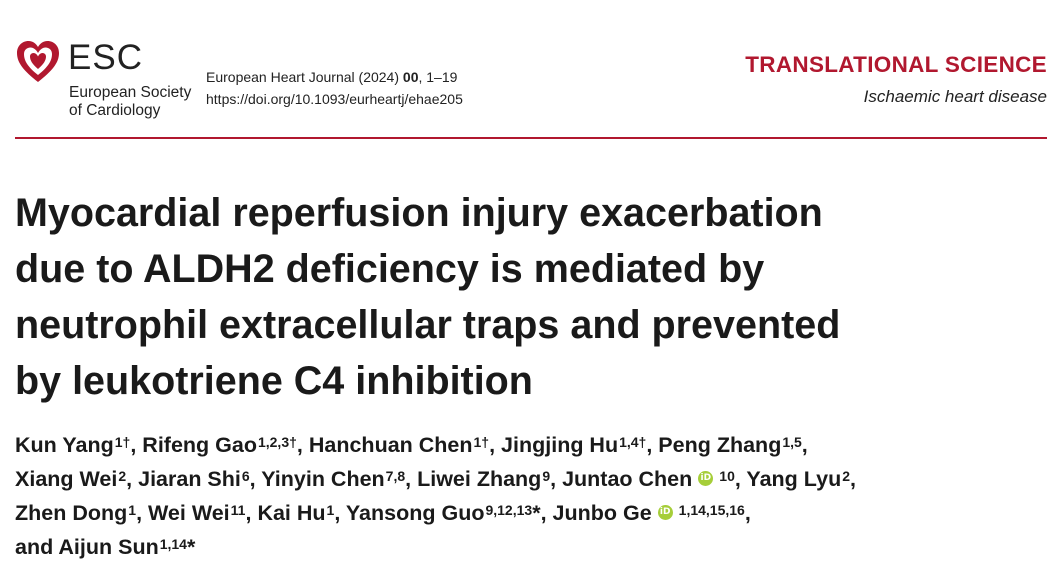 This screenshot has width=1059, height=567. I want to click on subsection-label: Ischaemic heart disease, so click(955, 96).